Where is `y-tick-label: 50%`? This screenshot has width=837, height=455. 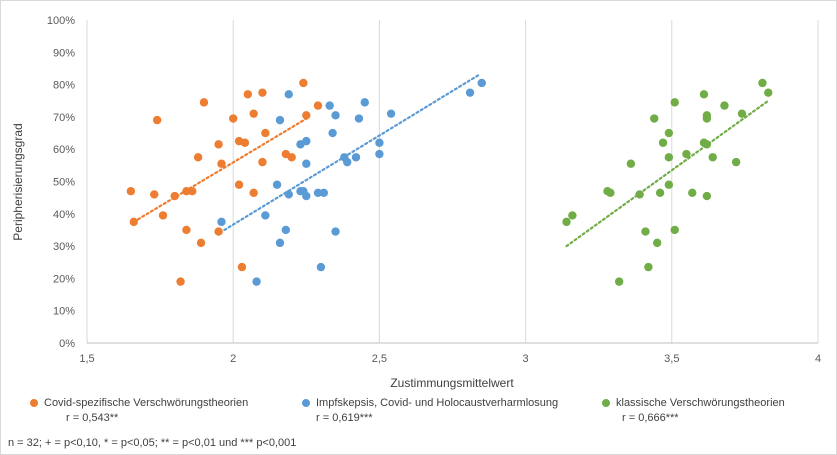 y-tick-label: 50% is located at coordinates (64, 183).